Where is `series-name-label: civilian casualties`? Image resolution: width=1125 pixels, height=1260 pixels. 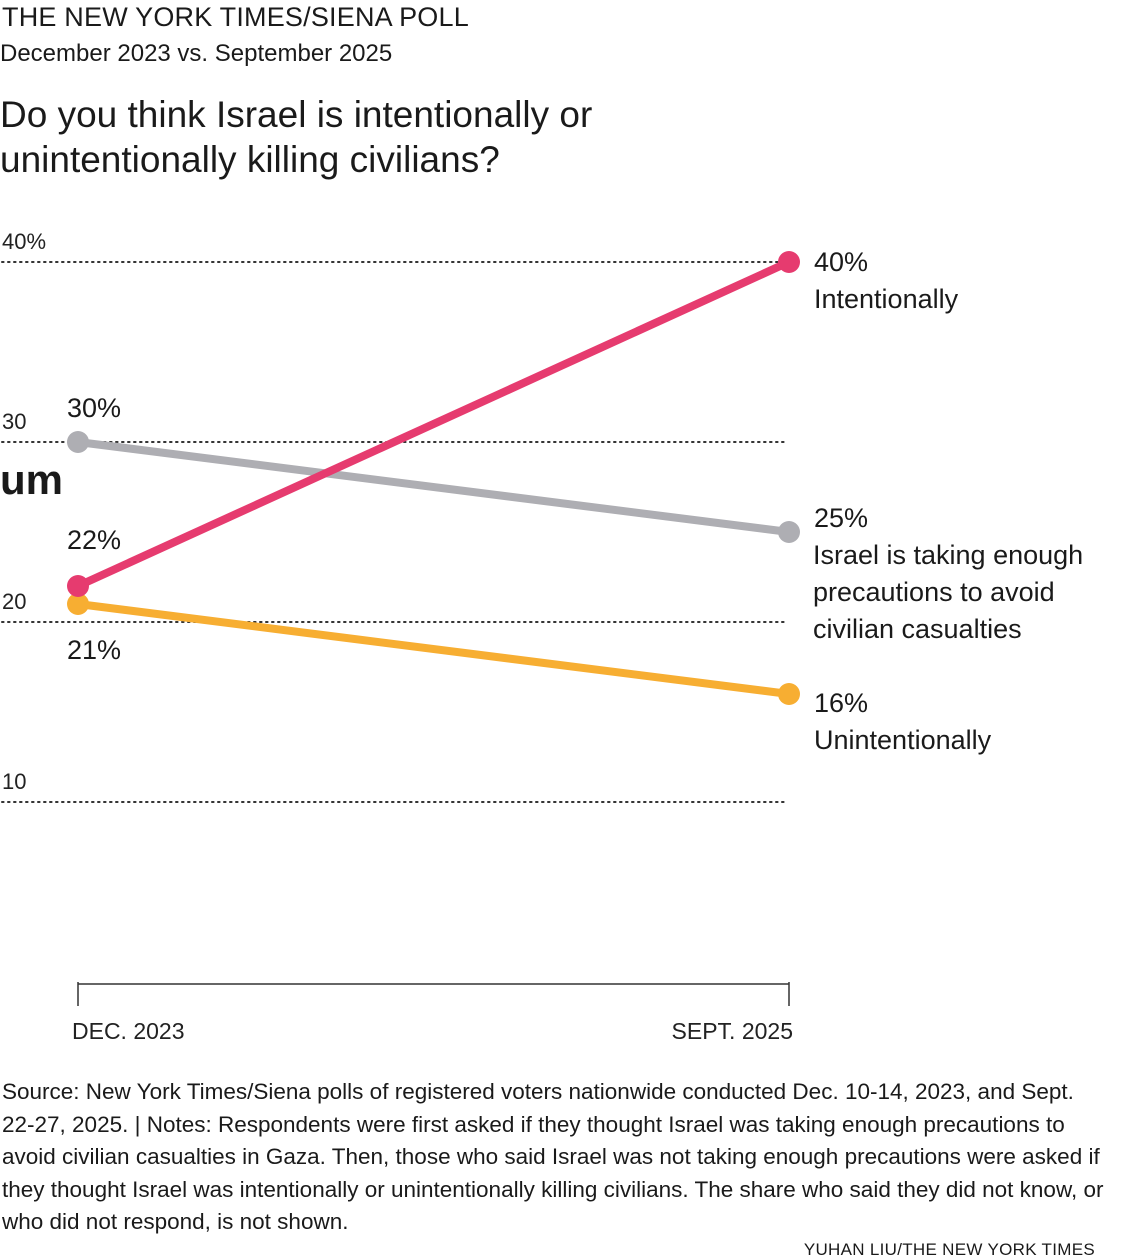
series-name-label: civilian casualties is located at coordinates (917, 629).